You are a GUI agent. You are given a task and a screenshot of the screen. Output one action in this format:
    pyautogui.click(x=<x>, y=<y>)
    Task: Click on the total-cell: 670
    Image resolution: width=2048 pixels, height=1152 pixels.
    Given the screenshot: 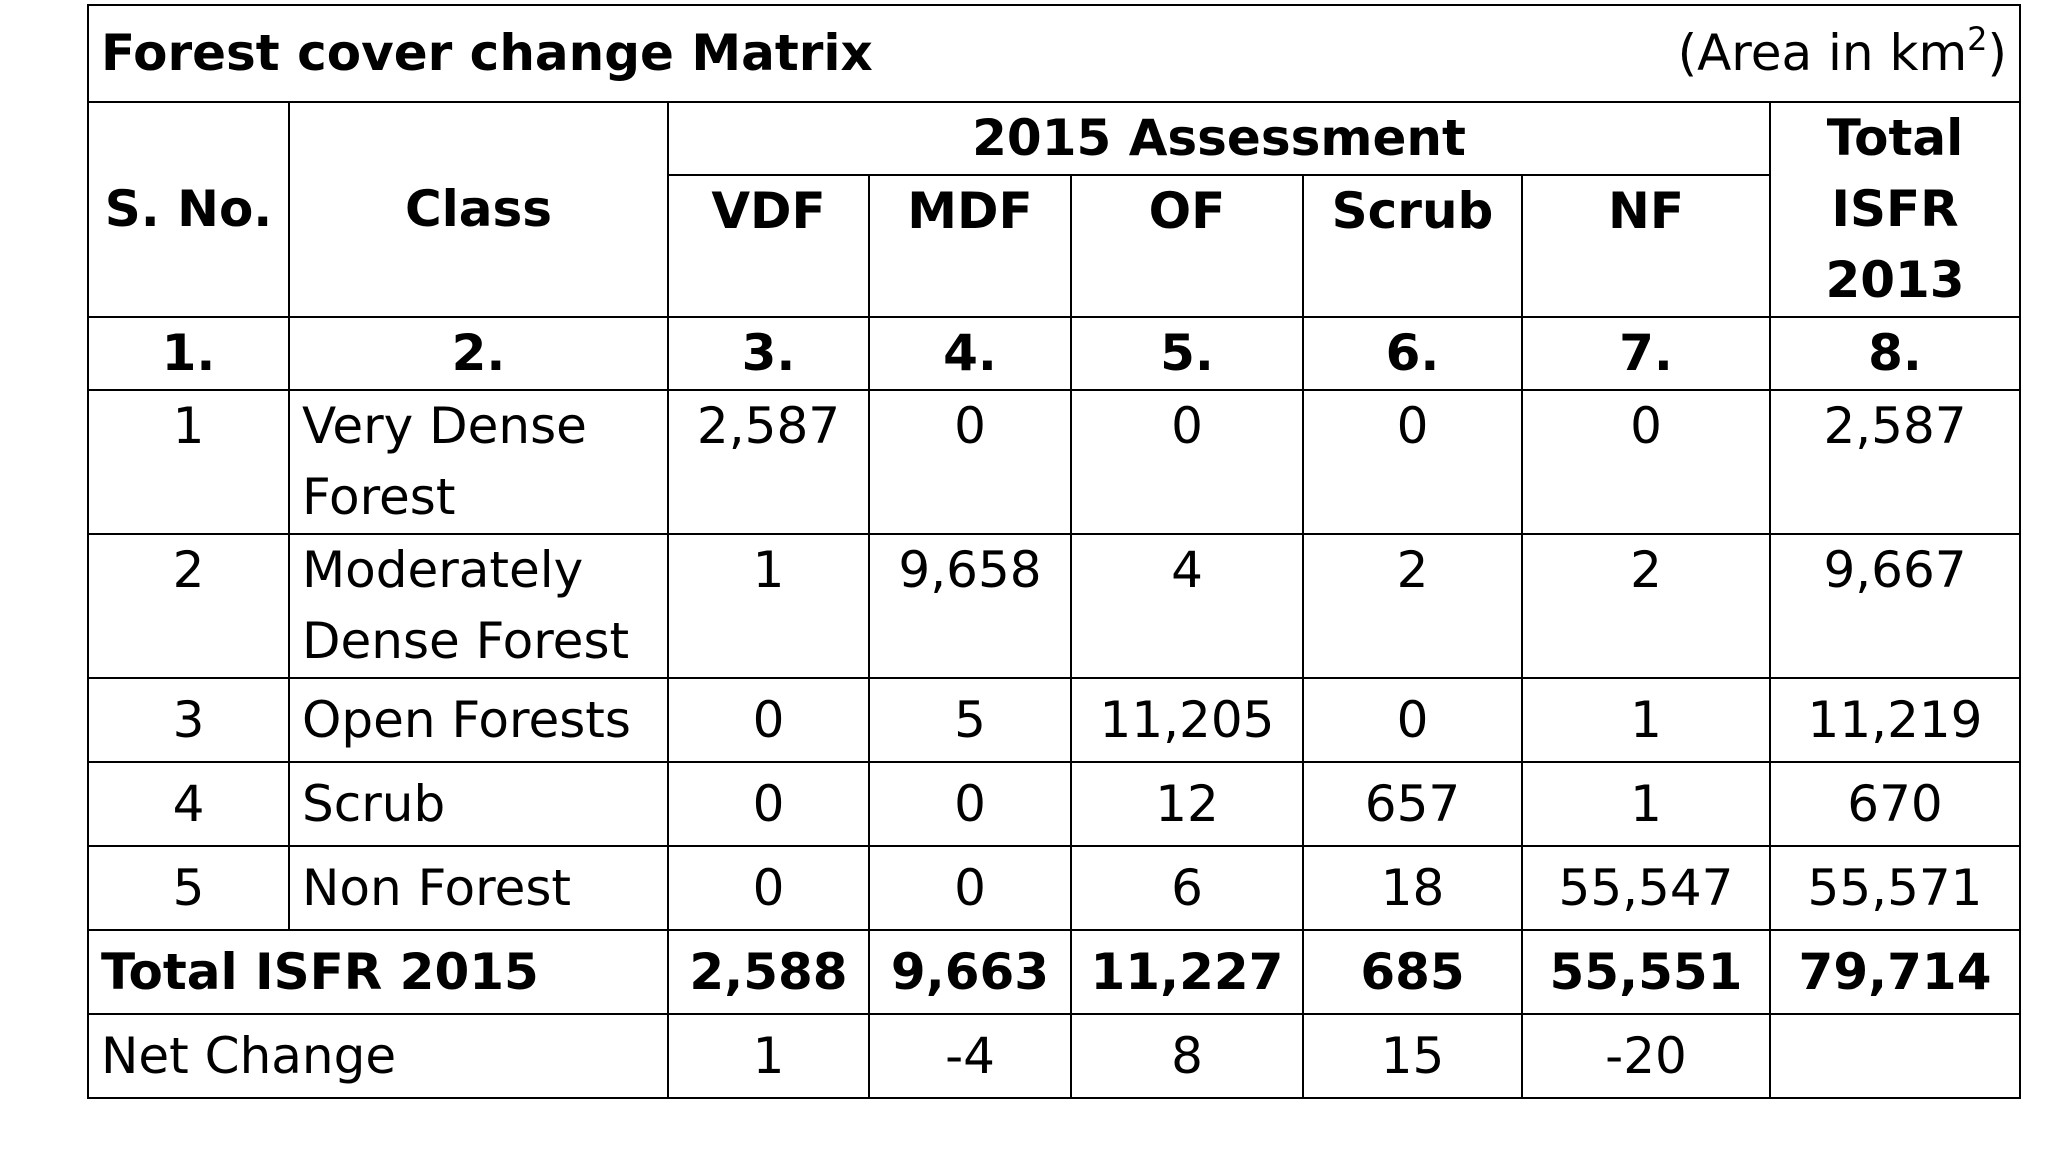 What is the action you would take?
    pyautogui.click(x=1895, y=804)
    